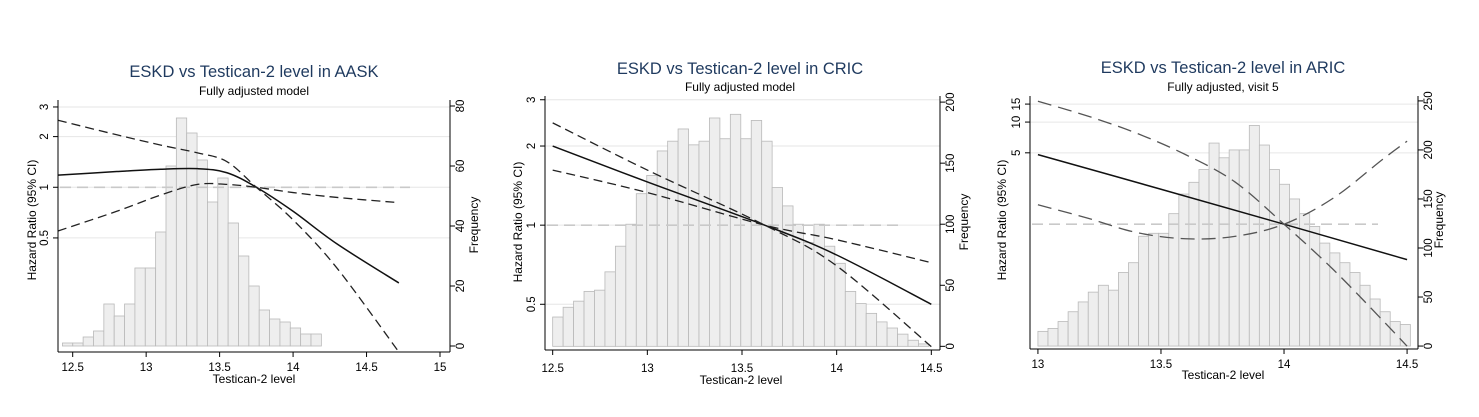 Image resolution: width=1479 pixels, height=417 pixels. Describe the element at coordinates (931, 369) in the screenshot. I see `x-tick-label: 14.5` at that location.